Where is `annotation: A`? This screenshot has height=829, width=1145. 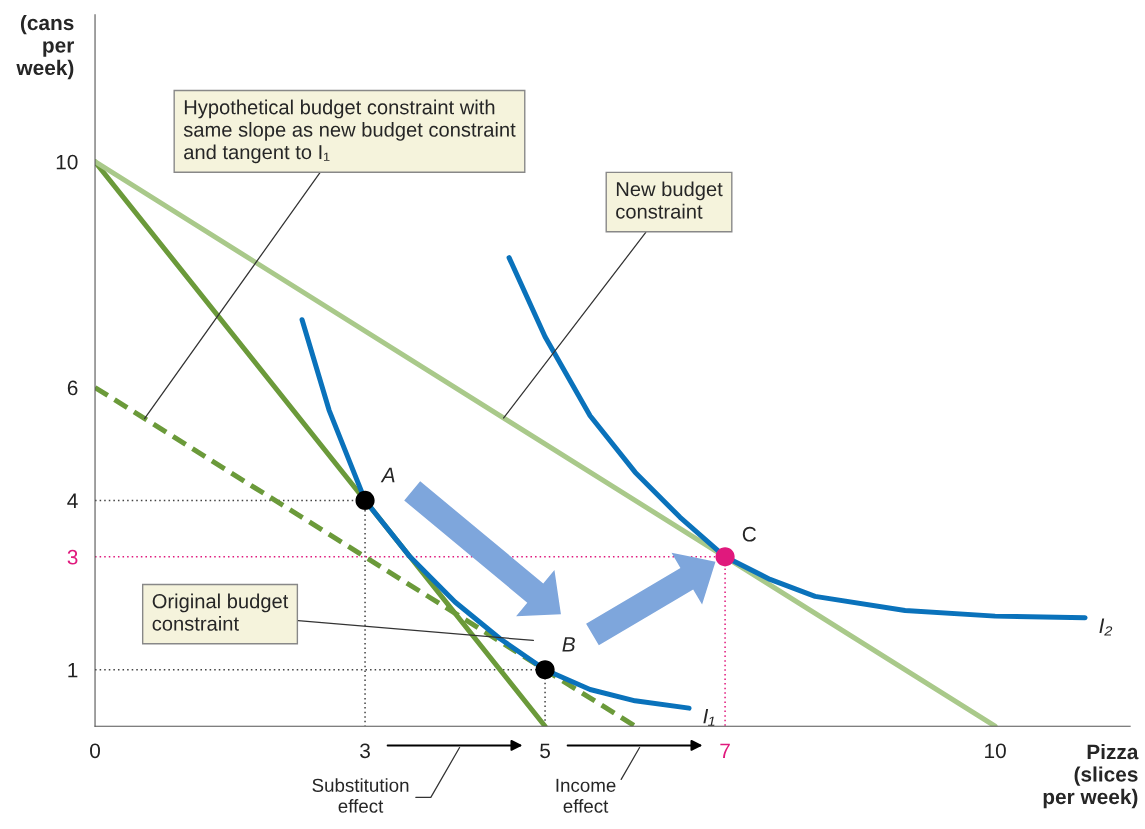 annotation: A is located at coordinates (387, 475).